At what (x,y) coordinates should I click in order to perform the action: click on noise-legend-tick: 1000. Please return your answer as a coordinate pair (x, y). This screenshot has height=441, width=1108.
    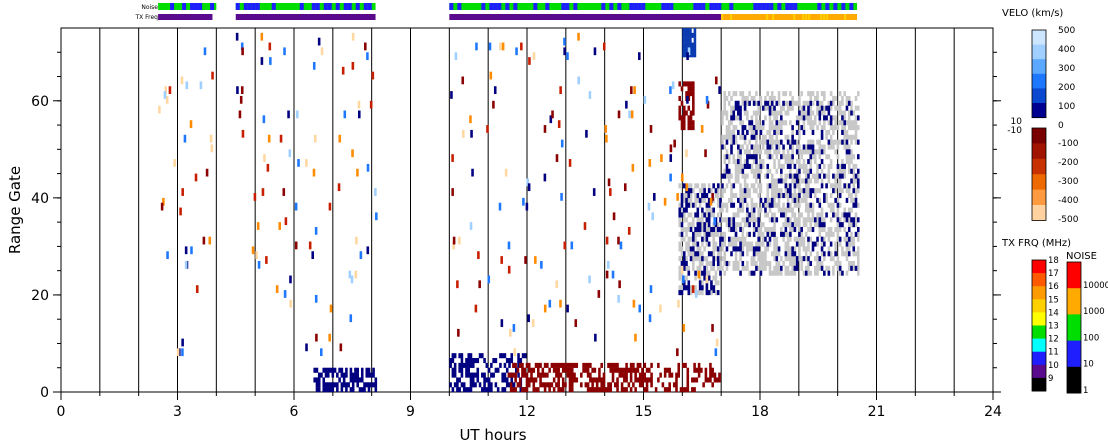
    Looking at the image, I should click on (1094, 312).